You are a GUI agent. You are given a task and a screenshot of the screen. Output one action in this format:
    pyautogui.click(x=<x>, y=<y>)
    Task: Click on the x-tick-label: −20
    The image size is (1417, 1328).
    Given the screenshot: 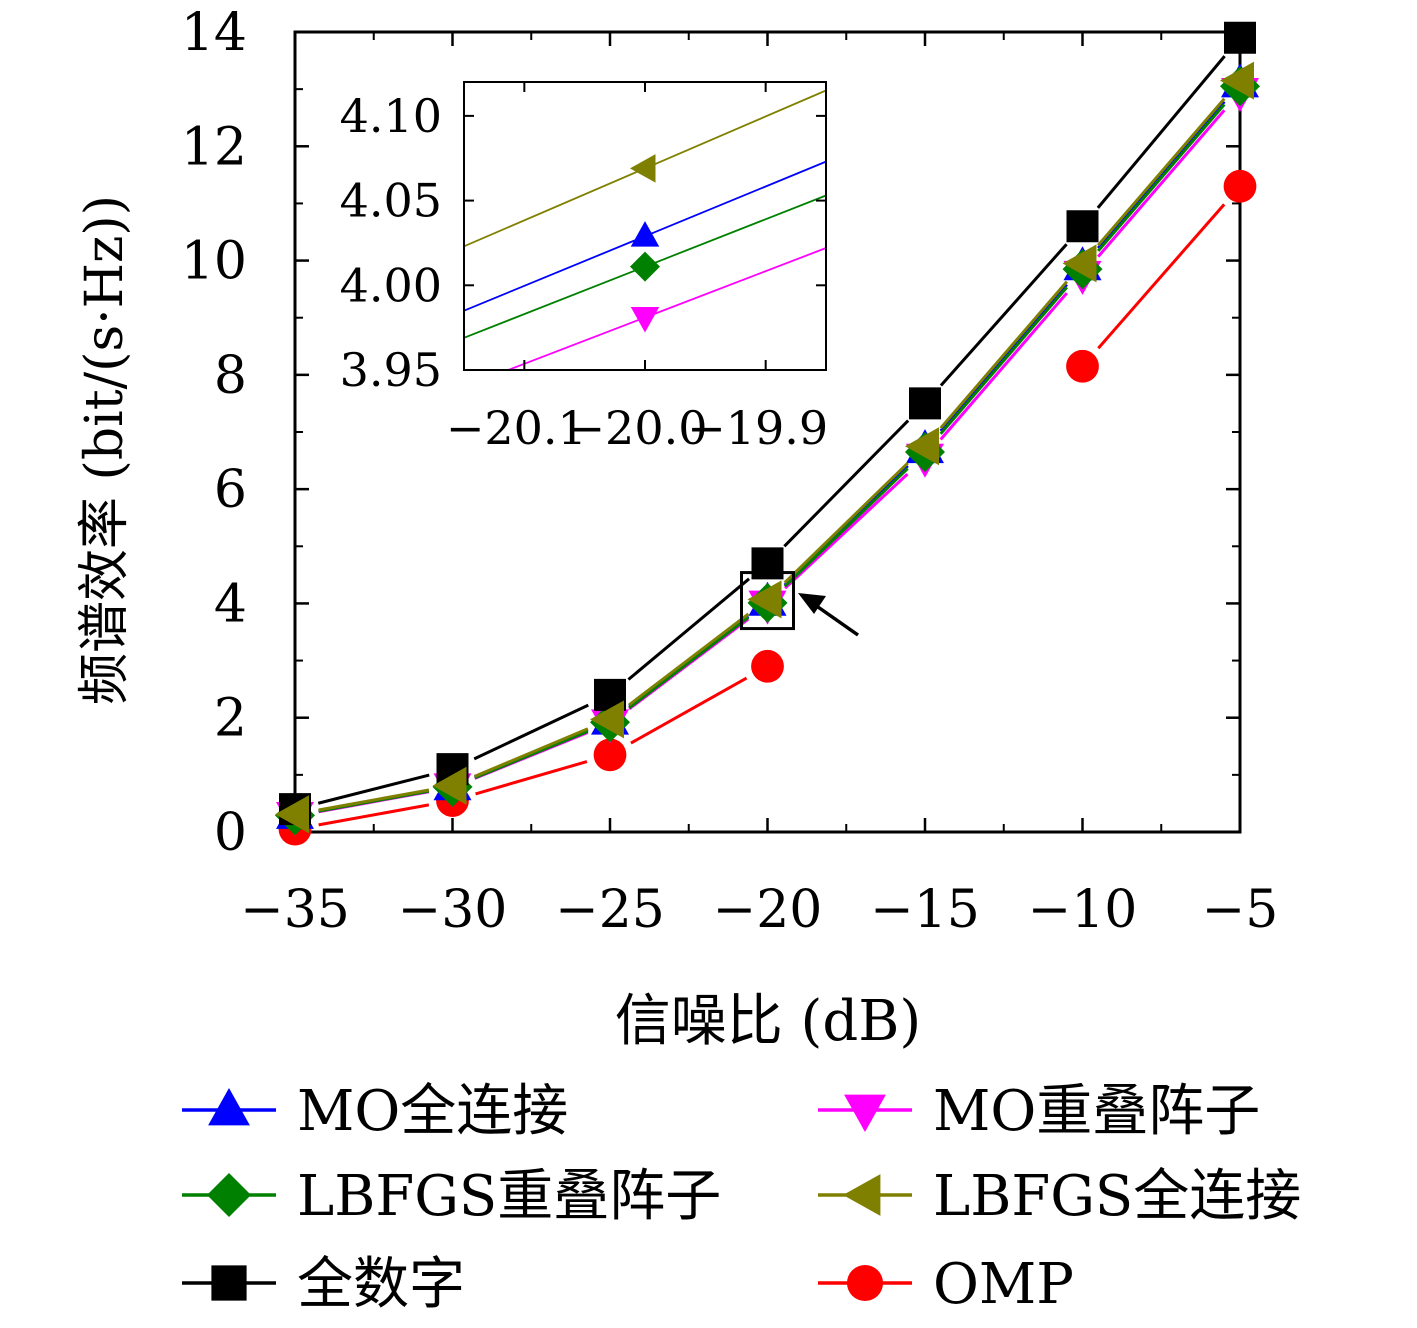 What is the action you would take?
    pyautogui.click(x=768, y=910)
    